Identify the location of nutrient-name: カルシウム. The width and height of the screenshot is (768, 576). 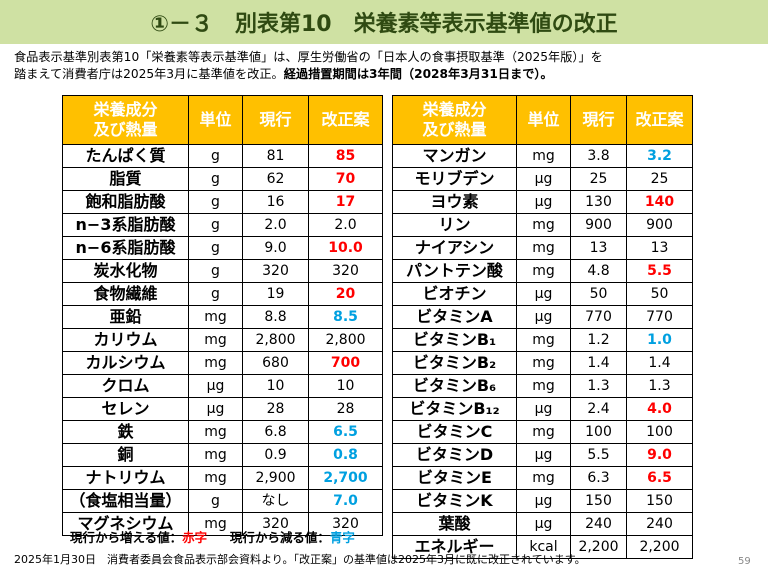
(125, 363).